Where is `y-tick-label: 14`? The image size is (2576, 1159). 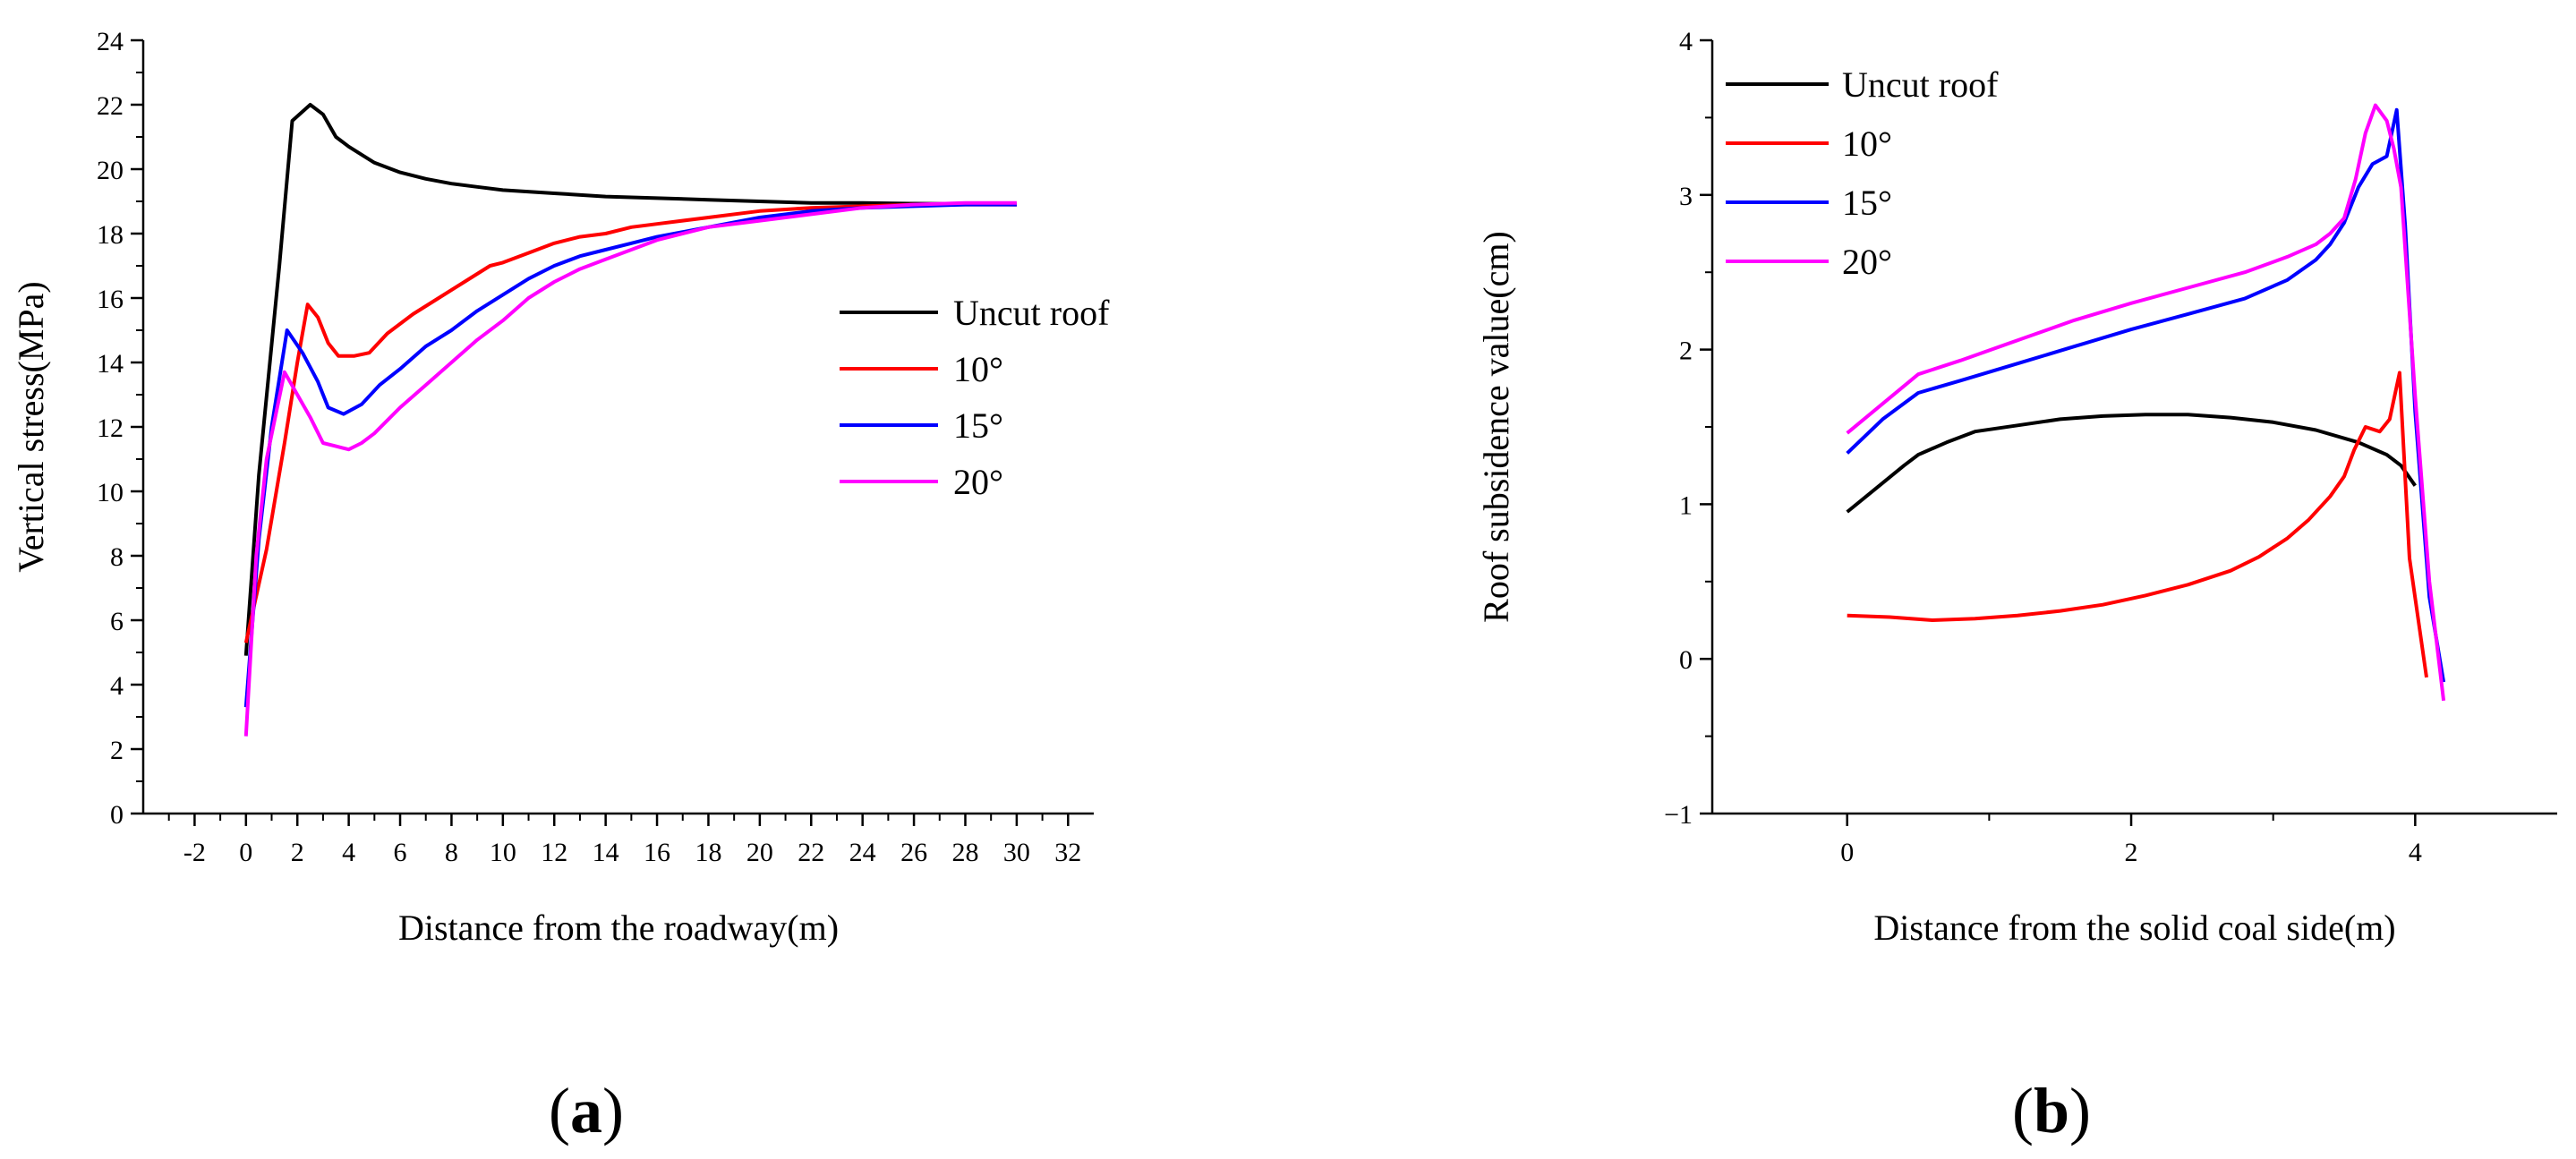
y-tick-label: 14 is located at coordinates (110, 364).